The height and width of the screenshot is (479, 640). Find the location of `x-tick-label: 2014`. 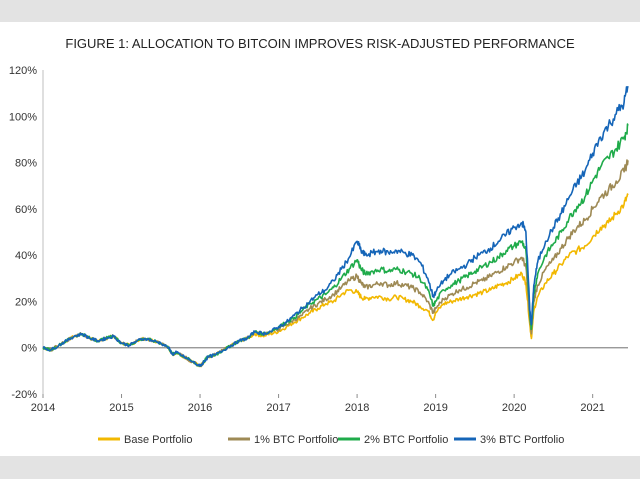

x-tick-label: 2014 is located at coordinates (43, 408).